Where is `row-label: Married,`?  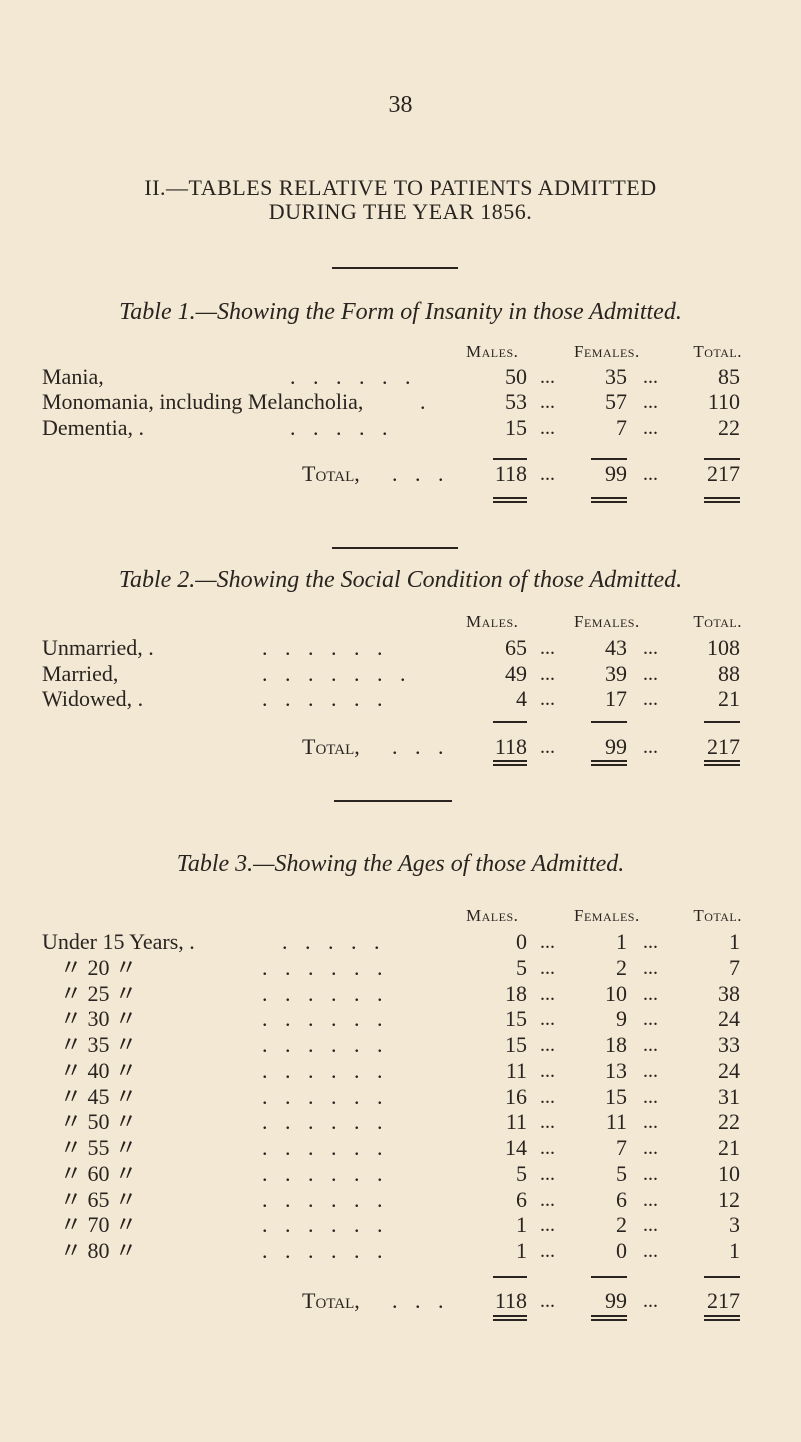
row-label: Married, is located at coordinates (80, 673).